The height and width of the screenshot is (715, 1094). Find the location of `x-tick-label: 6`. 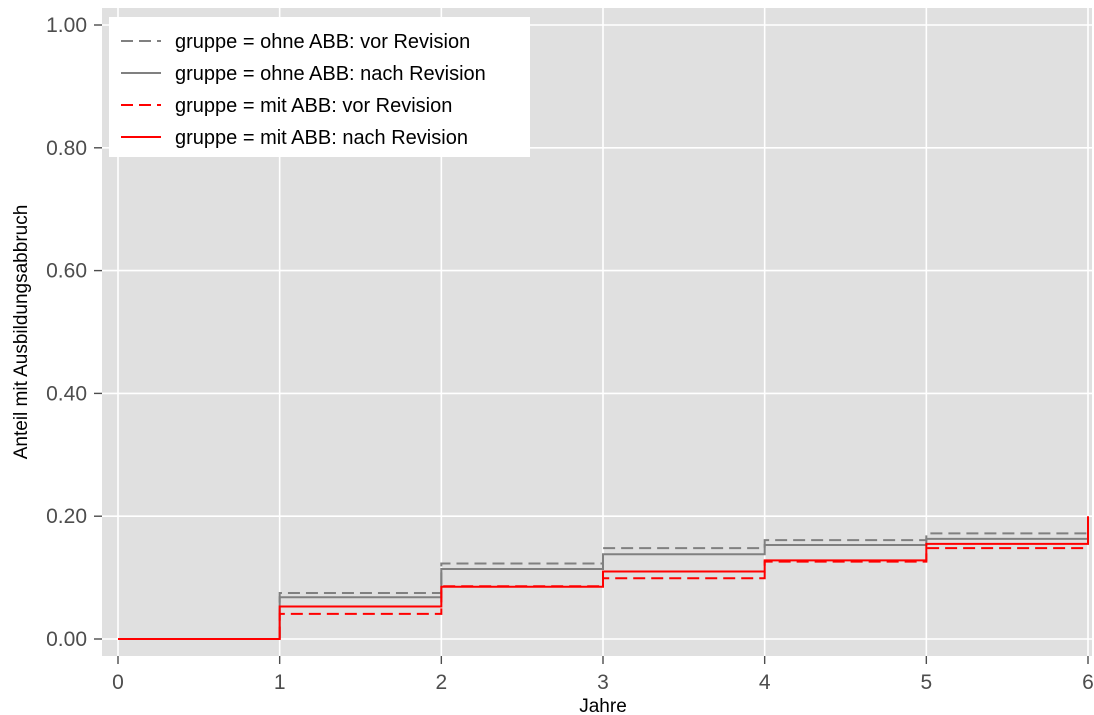

x-tick-label: 6 is located at coordinates (1088, 682).